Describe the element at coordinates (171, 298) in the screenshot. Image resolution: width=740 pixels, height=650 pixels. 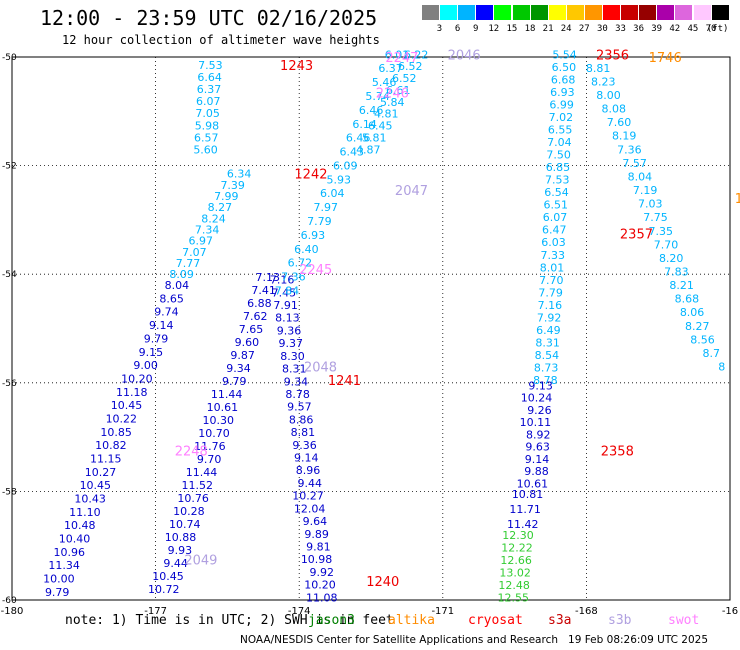
I see `swh-value: 8.65` at that location.